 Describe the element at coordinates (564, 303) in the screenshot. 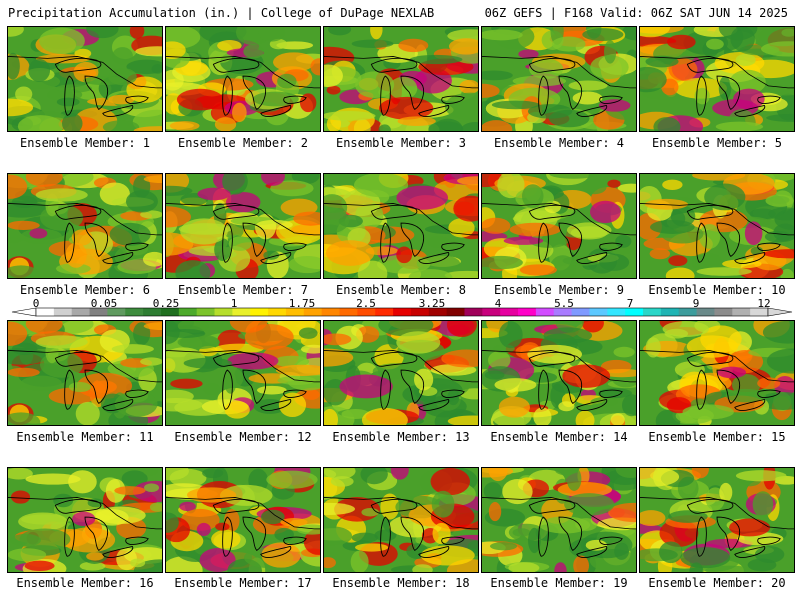

I see `colorbar-tick-label: 5.5` at that location.